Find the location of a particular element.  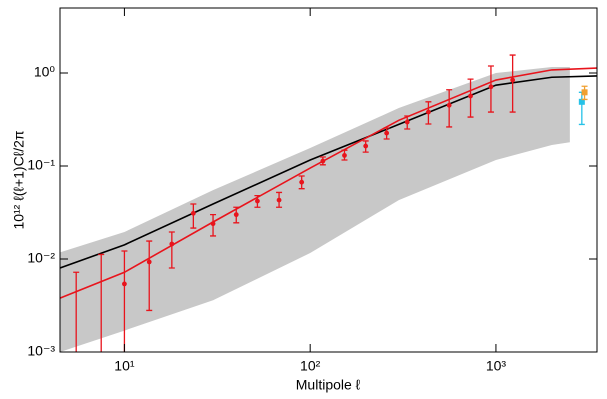

y-tick-label: 10⁻³ is located at coordinates (41, 351).